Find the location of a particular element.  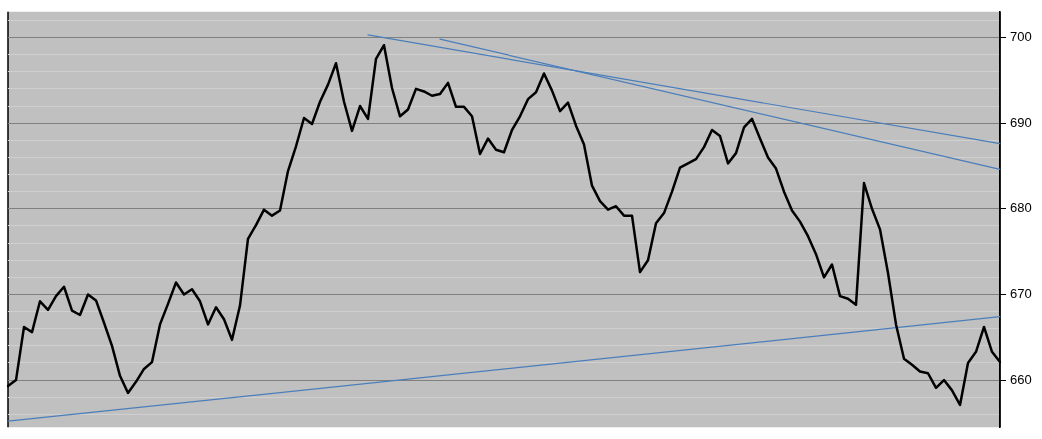

y-tick-label: 660 is located at coordinates (1021, 379).